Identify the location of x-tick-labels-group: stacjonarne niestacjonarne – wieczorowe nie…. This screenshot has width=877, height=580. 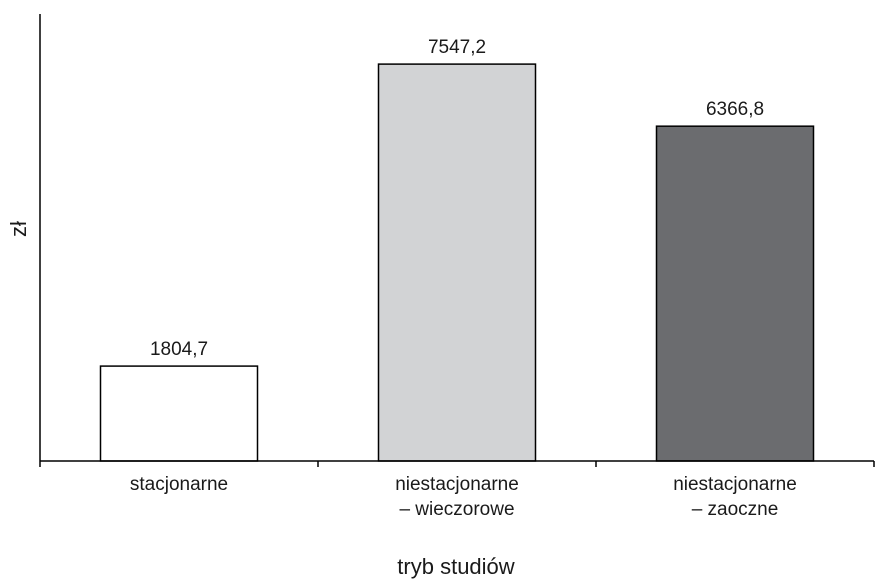
(463, 497).